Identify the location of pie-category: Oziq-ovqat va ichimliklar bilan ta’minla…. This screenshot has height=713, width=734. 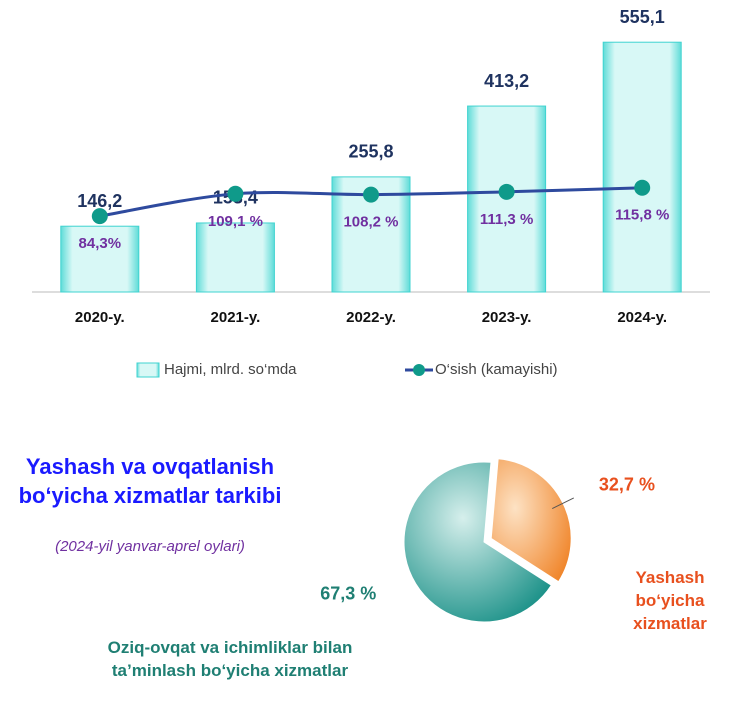
(230, 659).